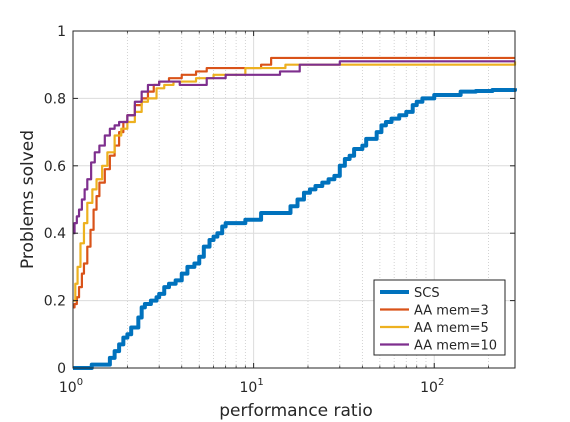  I want to click on y-tick-label: 0.4, so click(55, 234).